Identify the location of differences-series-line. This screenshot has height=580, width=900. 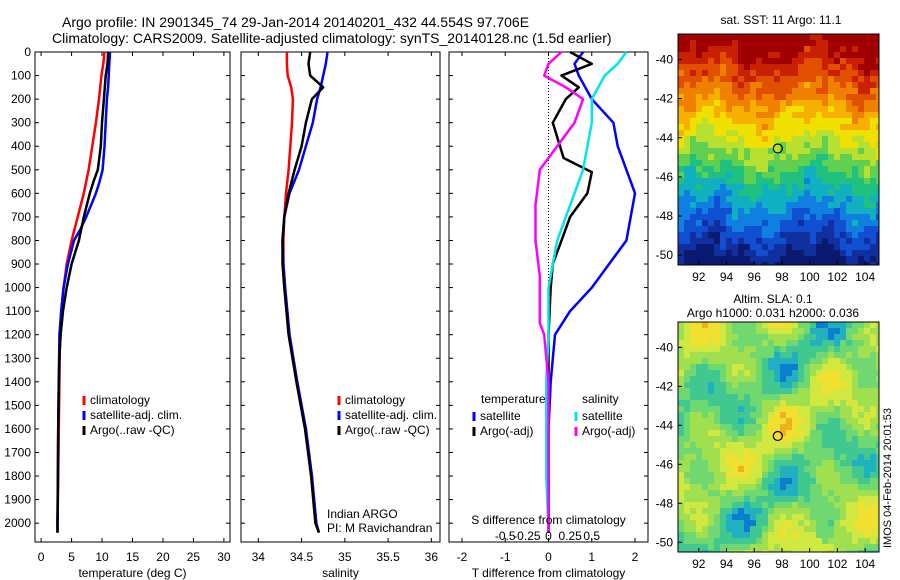
(559, 292).